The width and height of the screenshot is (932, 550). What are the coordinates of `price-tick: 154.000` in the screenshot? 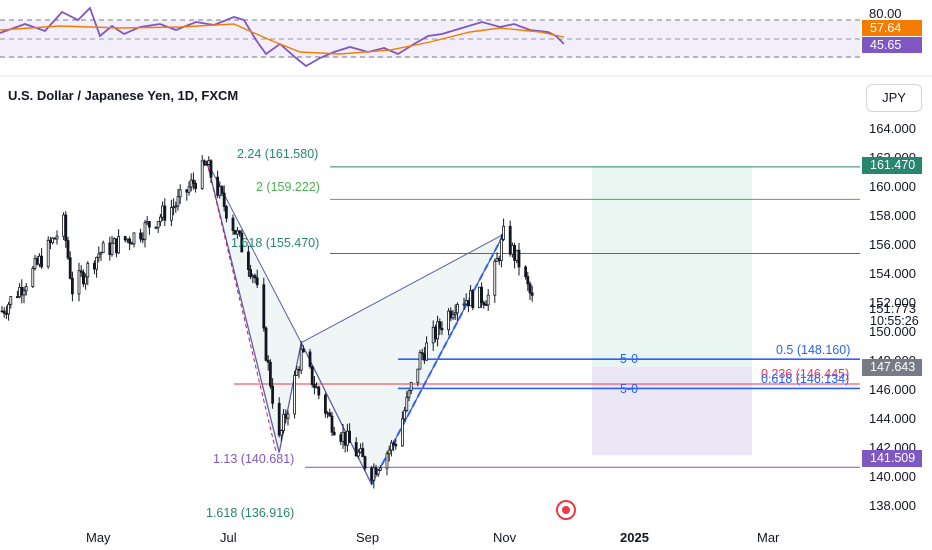 It's located at (892, 273).